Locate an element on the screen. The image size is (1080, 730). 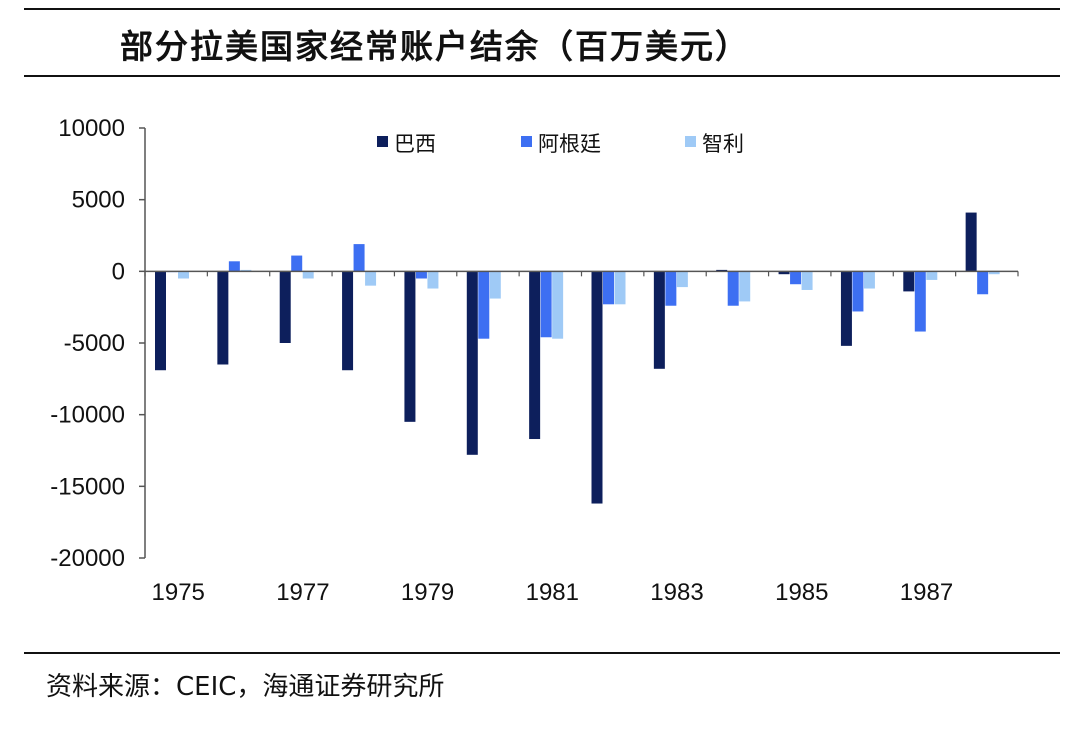
source-text: 资料来源：CEIC，海通证券研究所 is located at coordinates (245, 687).